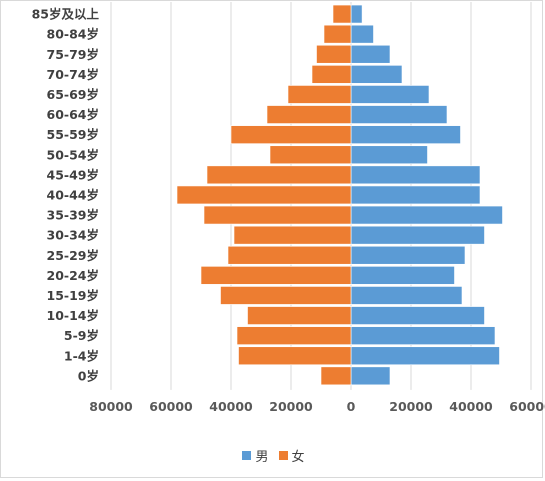 The image size is (545, 481). What do you see at coordinates (73, 114) in the screenshot?
I see `category-label-5: 60-64岁` at bounding box center [73, 114].